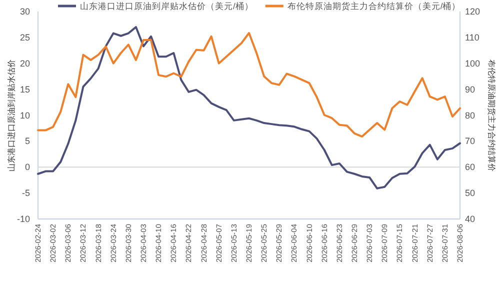  I want to click on y2-axis-title: 布伦特原油期货主力合约结算价, so click(491, 115).